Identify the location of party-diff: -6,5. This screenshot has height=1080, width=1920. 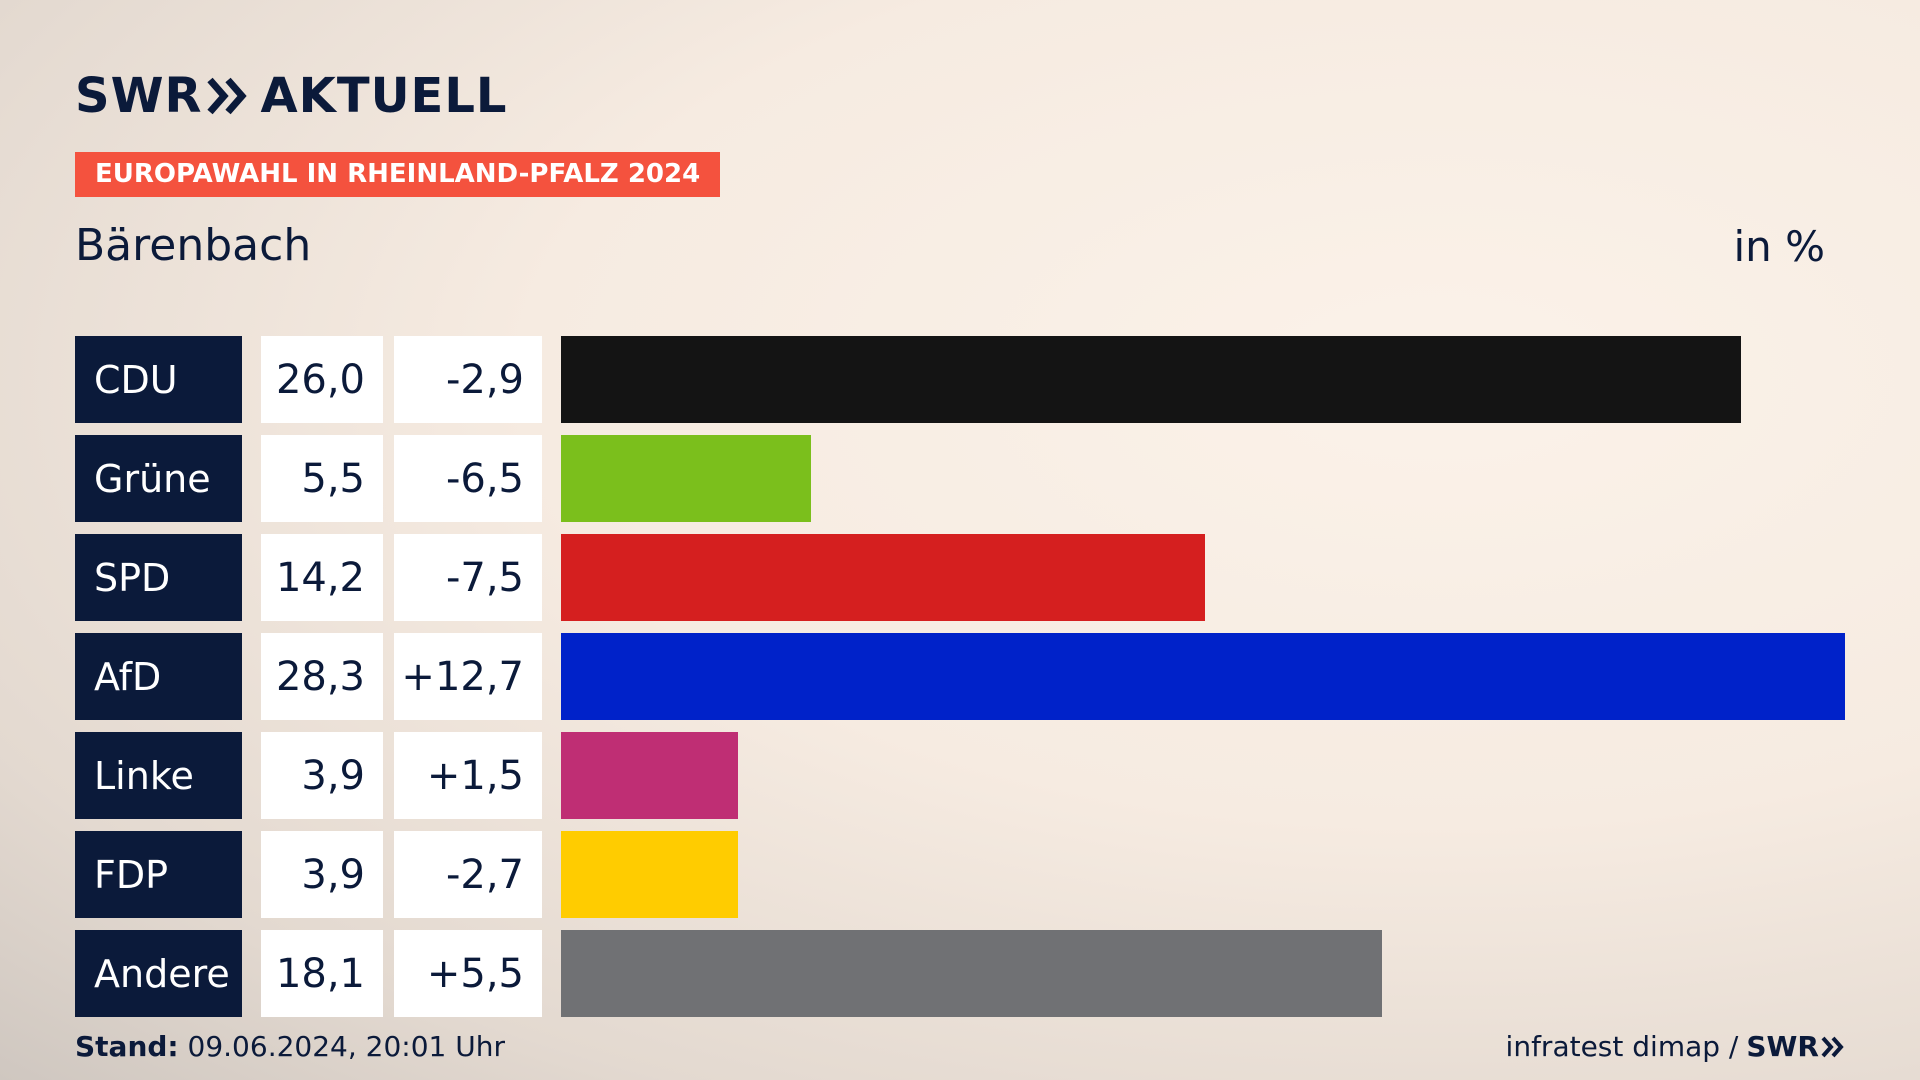
(468, 478).